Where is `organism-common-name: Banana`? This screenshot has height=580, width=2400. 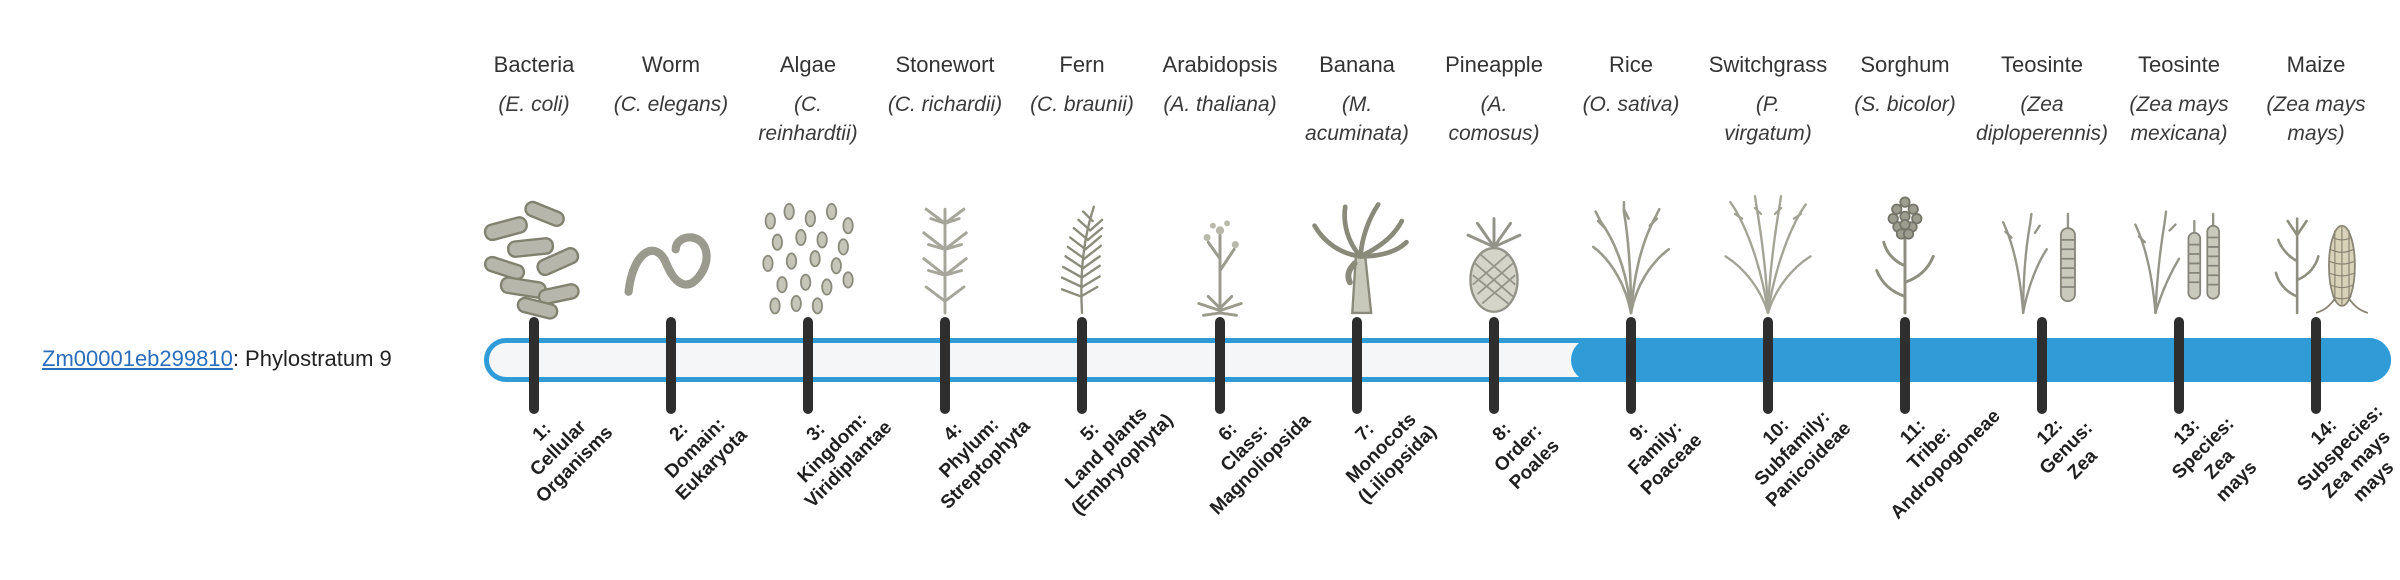
organism-common-name: Banana is located at coordinates (1357, 64).